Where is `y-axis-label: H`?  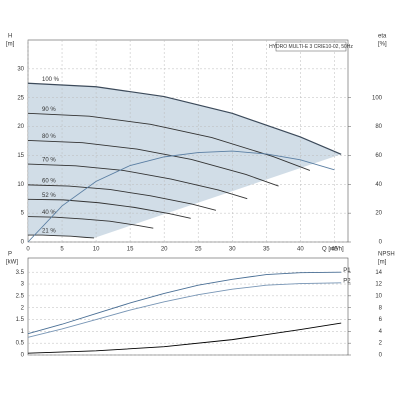
y-axis-label: H is located at coordinates (10, 37).